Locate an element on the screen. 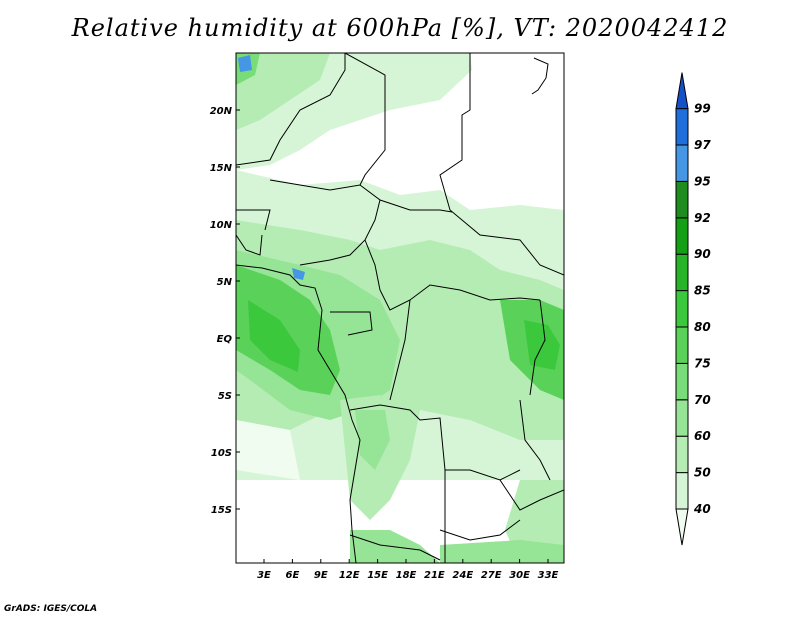 This screenshot has height=618, width=800. longitude-axis: 3E 6E 9E 12E 15E 18E 21E 24E 27E 30E 33E is located at coordinates (408, 570).